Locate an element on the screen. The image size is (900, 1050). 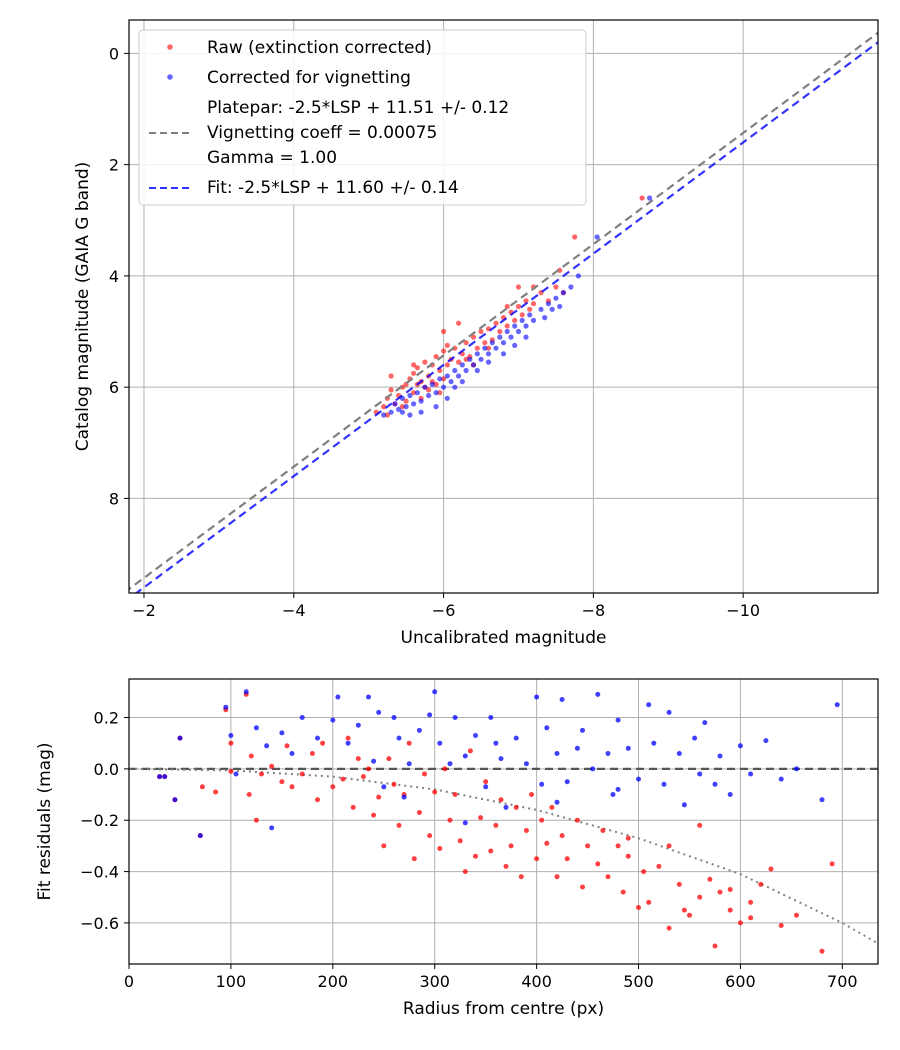
x-axis-label: Radius from centre (px) is located at coordinates (503, 1009).